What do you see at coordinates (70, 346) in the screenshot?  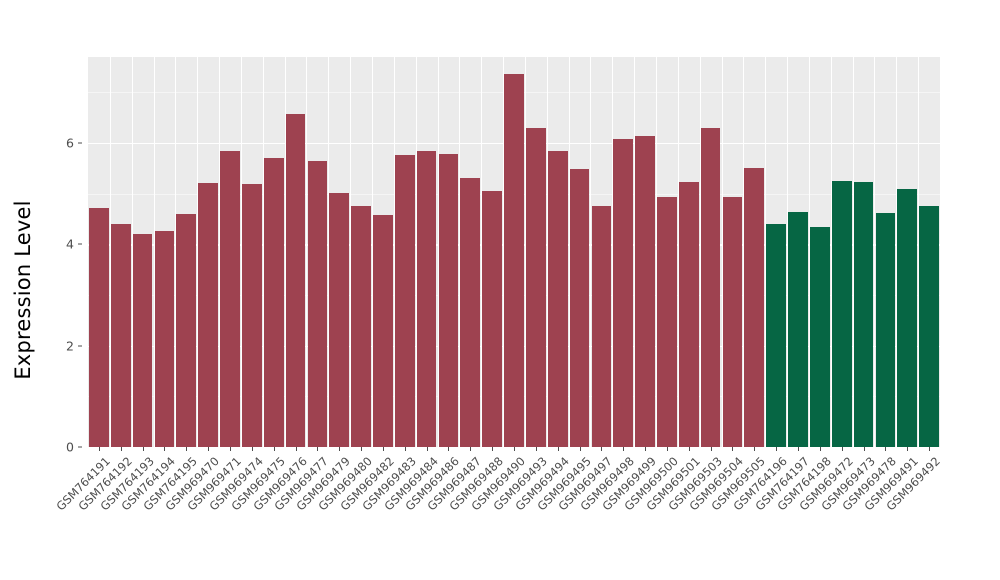 I see `y-axis-tick-label: 2` at bounding box center [70, 346].